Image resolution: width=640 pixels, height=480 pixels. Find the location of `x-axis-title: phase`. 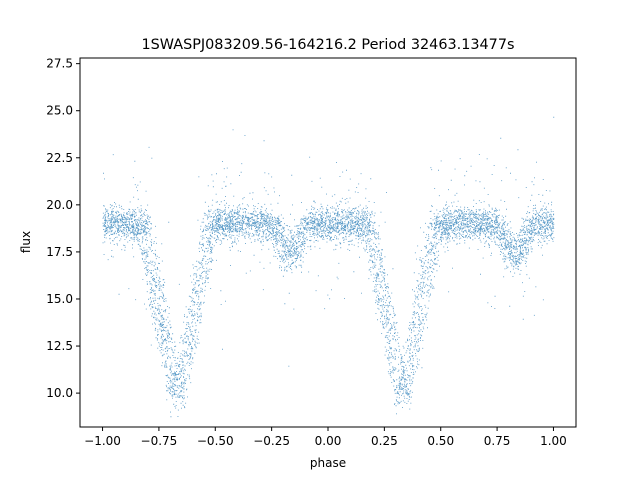

x-axis-title: phase is located at coordinates (328, 463).